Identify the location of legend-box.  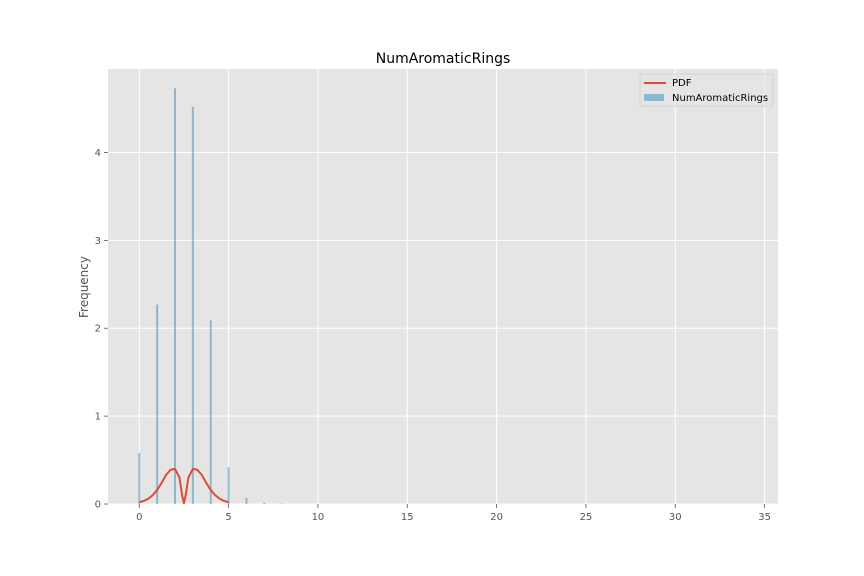
(706, 90).